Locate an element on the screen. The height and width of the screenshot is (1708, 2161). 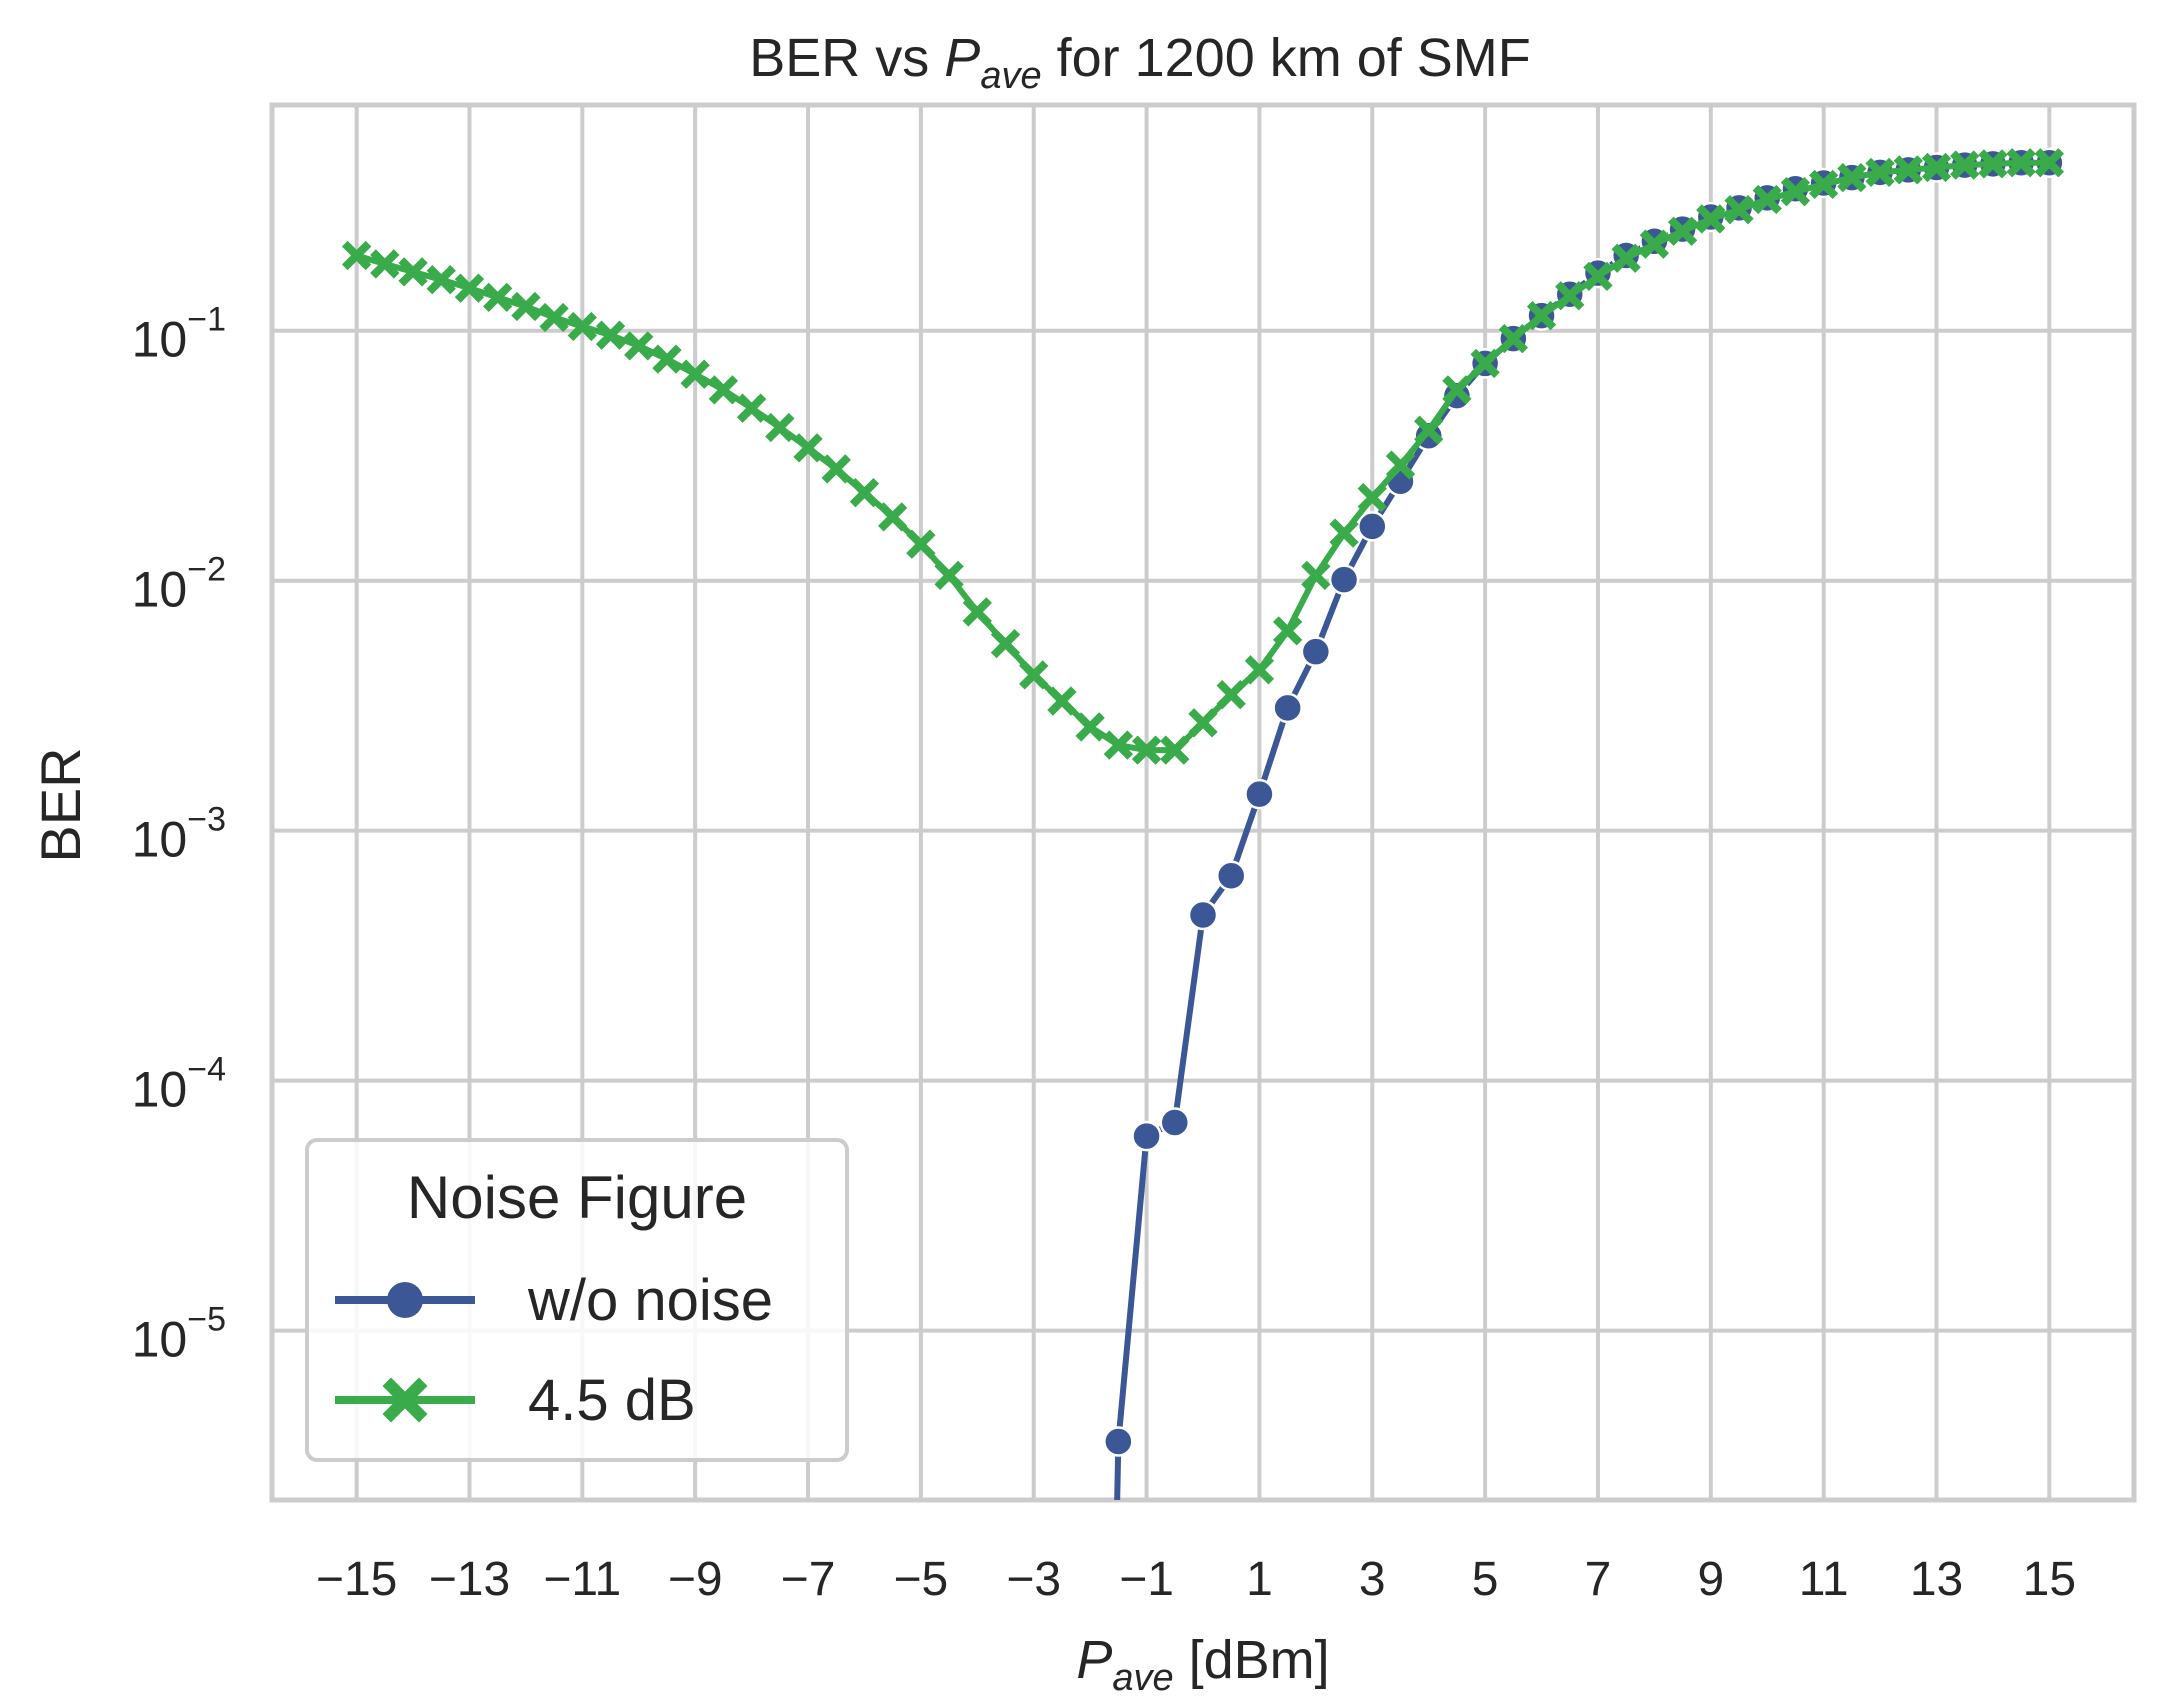
legend: Noise Figure w/o noise 4.5 dB is located at coordinates (577, 1300).